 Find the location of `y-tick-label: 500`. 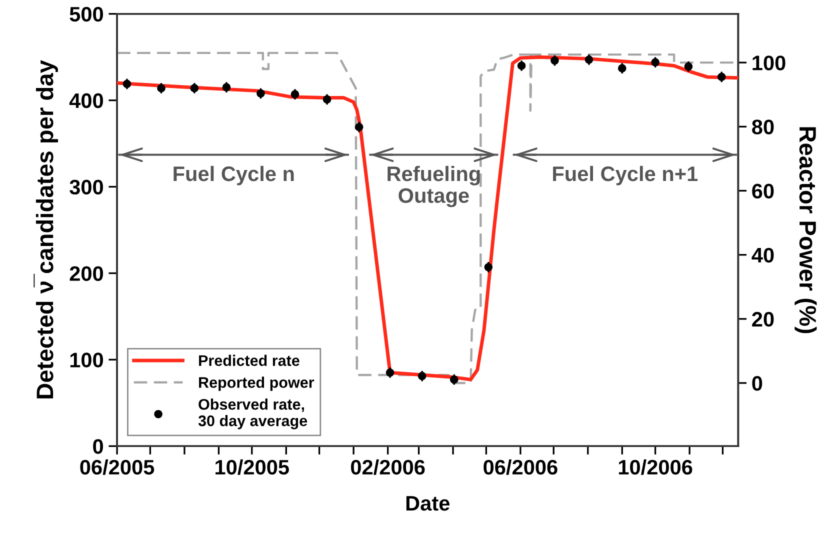

y-tick-label: 500 is located at coordinates (86, 14).